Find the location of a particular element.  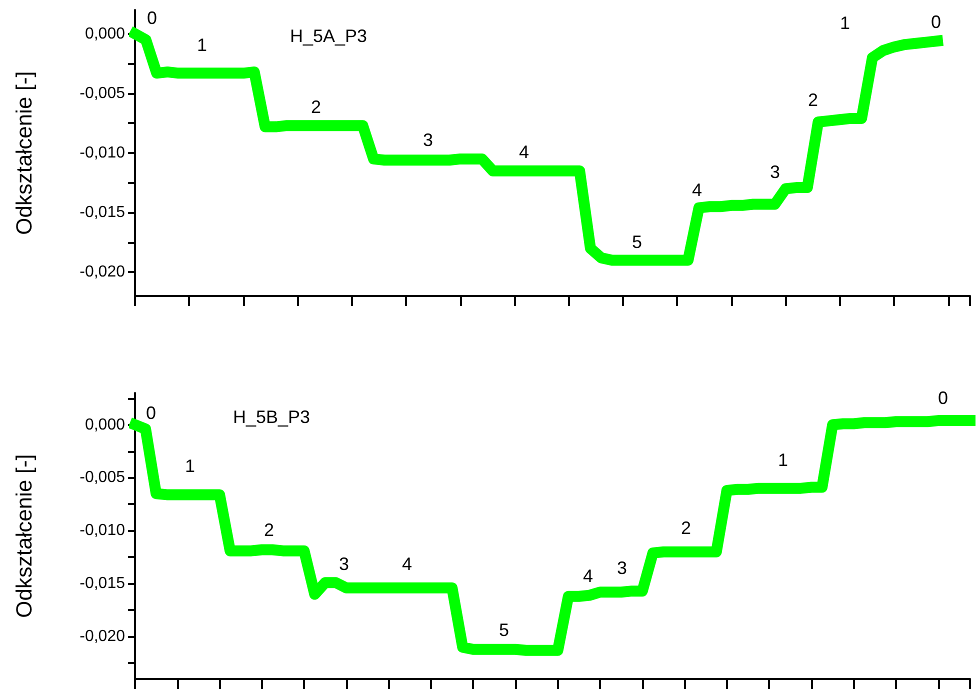

text: H_5B_P3 is located at coordinates (271, 417).